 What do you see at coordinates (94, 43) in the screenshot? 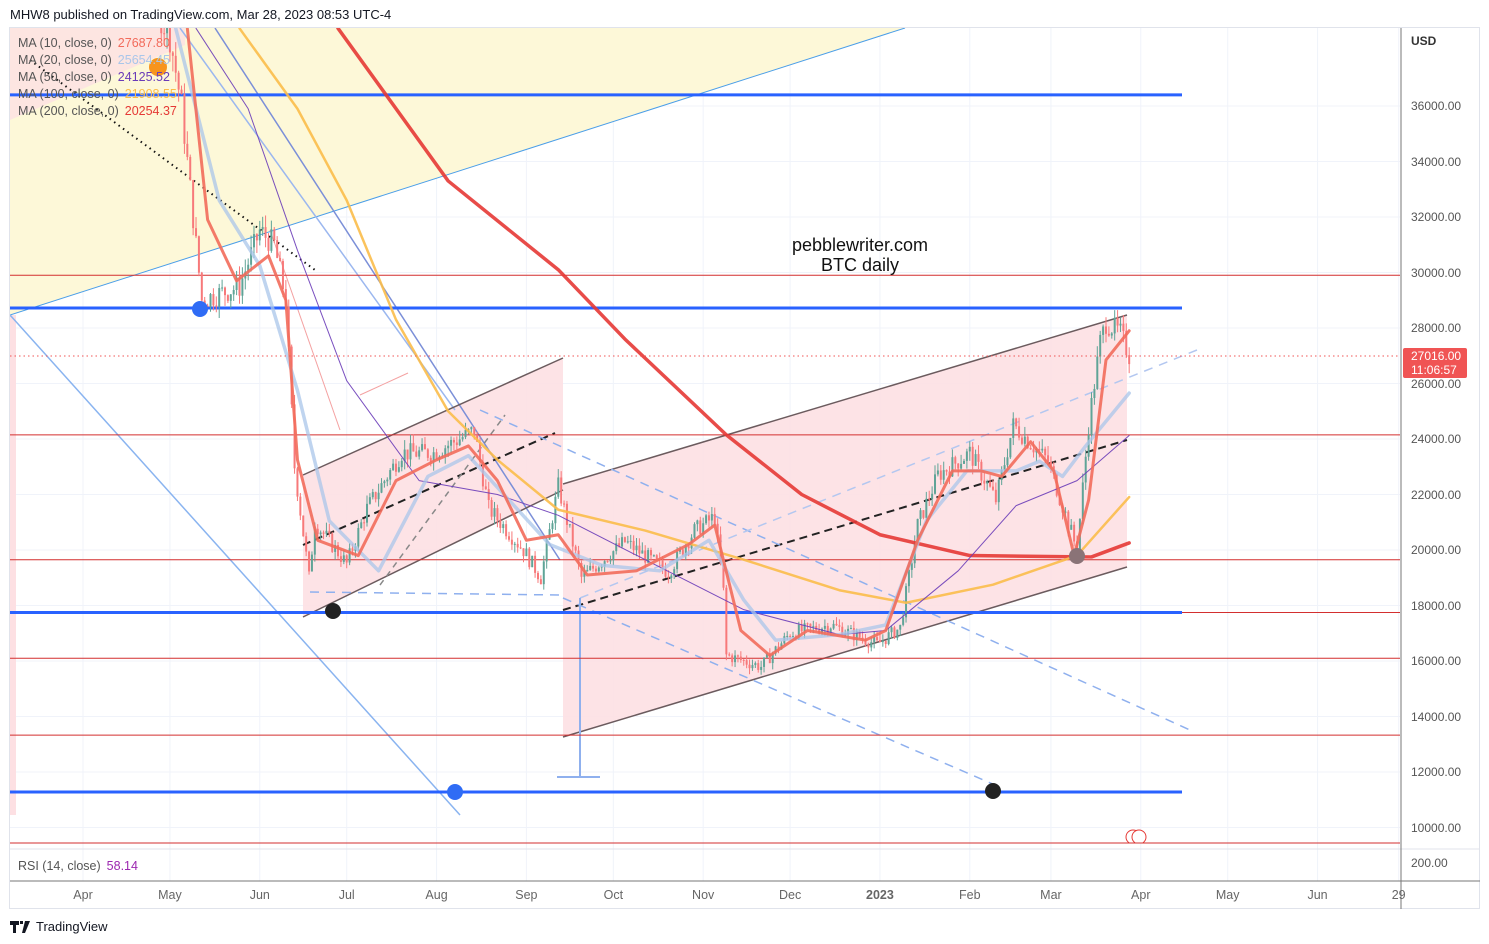
I see `ma-legend-item: MA (10, close, 0) 27687.80` at bounding box center [94, 43].